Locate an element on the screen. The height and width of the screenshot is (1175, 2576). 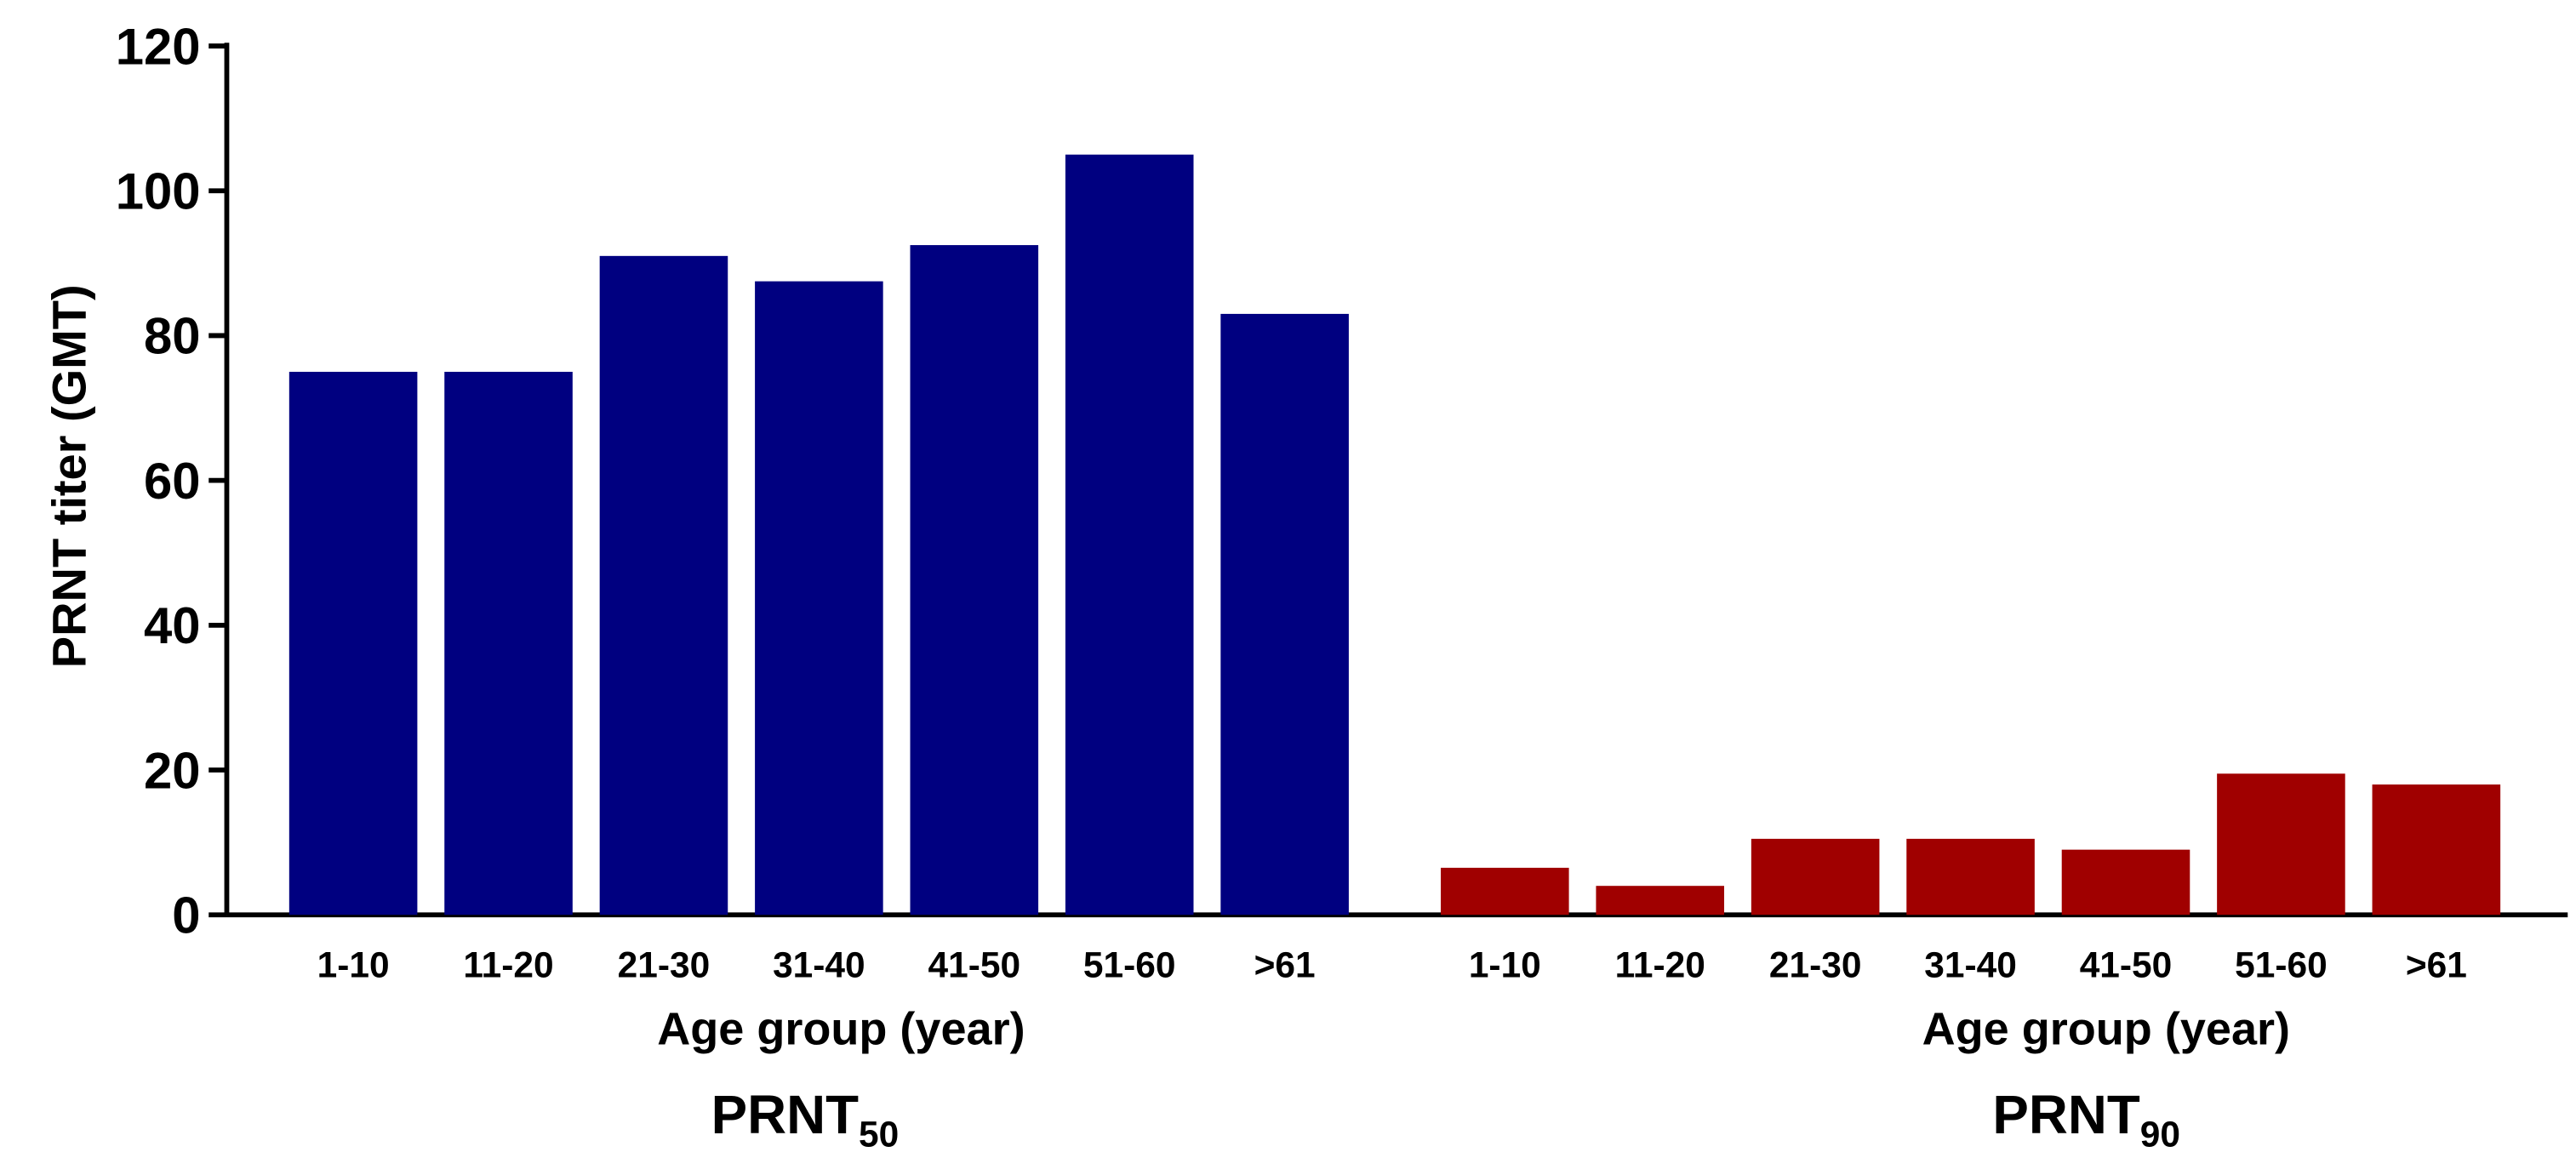
group-label: PRNT90 is located at coordinates (2086, 1120).